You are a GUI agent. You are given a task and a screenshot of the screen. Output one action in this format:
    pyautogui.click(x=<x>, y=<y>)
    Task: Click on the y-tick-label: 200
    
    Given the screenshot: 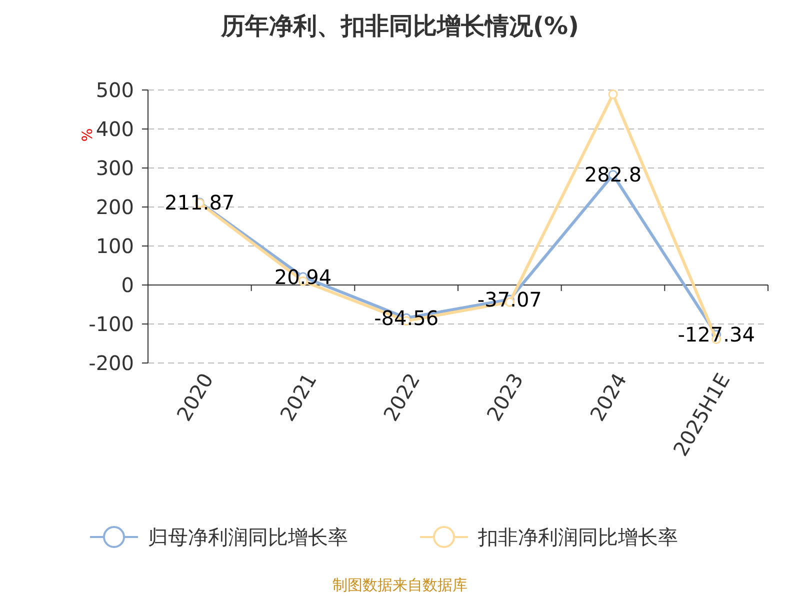 What is the action you would take?
    pyautogui.click(x=115, y=207)
    